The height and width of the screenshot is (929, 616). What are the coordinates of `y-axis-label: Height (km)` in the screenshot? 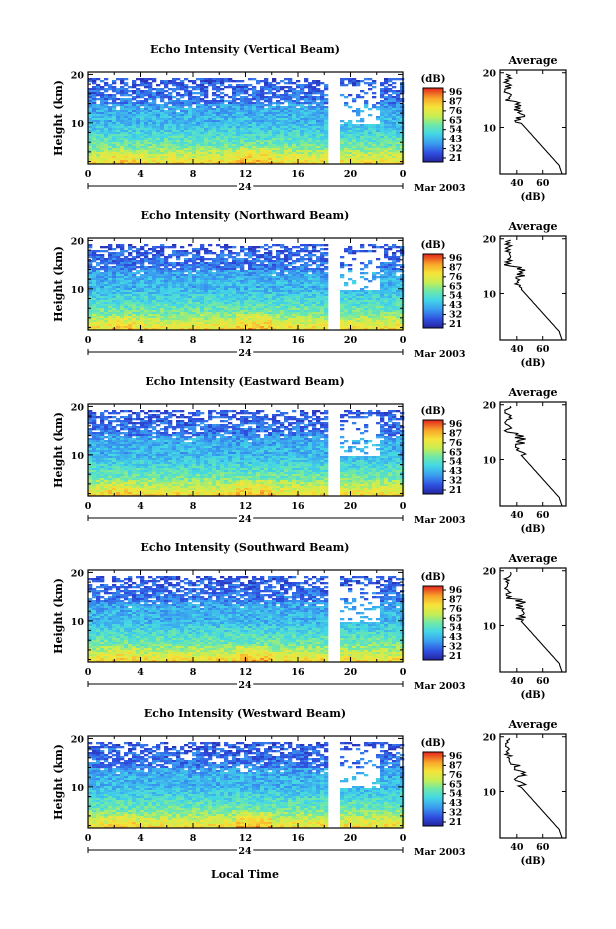 It's located at (58, 118).